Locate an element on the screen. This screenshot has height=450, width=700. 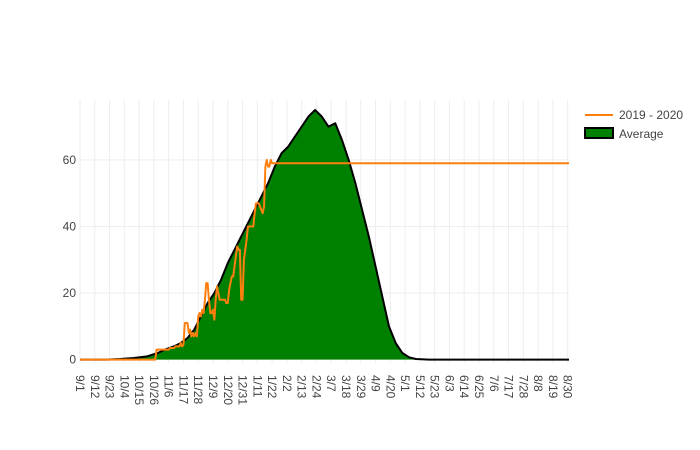
x-tick-label: 10/4 is located at coordinates (124, 387).